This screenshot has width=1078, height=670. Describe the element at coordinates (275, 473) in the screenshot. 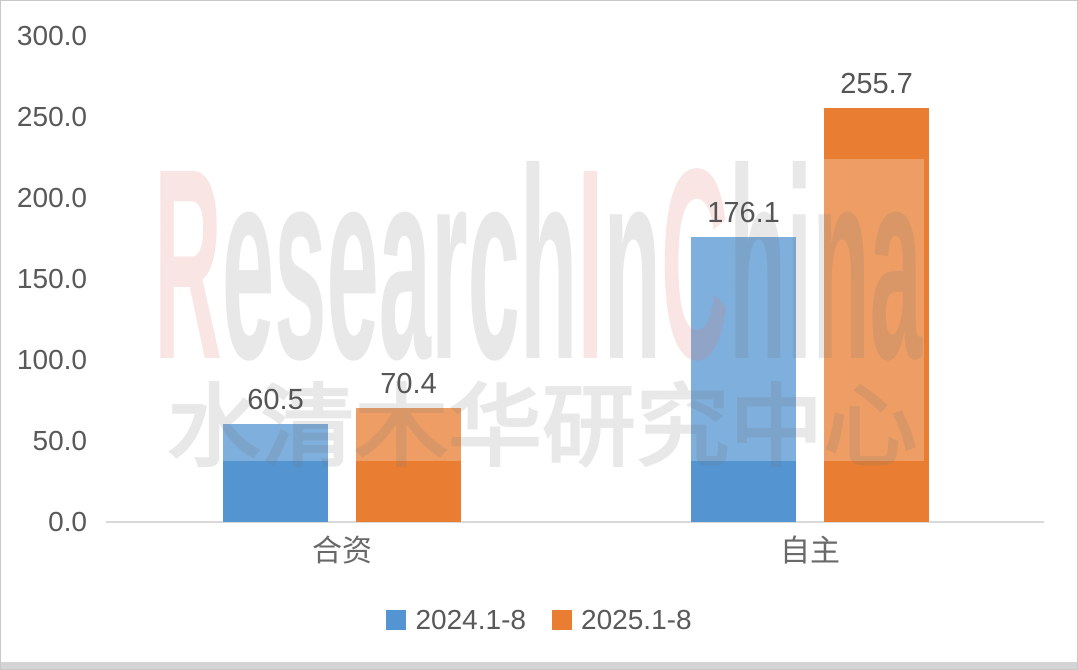

I see `bar-series1-cat1` at that location.